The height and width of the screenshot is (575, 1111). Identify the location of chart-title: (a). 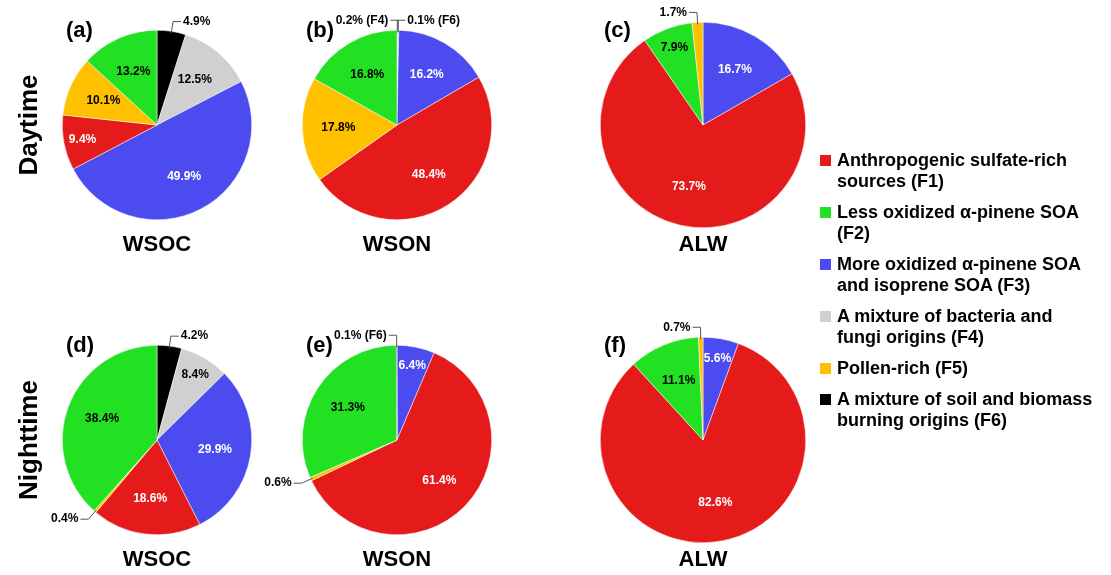
(79, 30).